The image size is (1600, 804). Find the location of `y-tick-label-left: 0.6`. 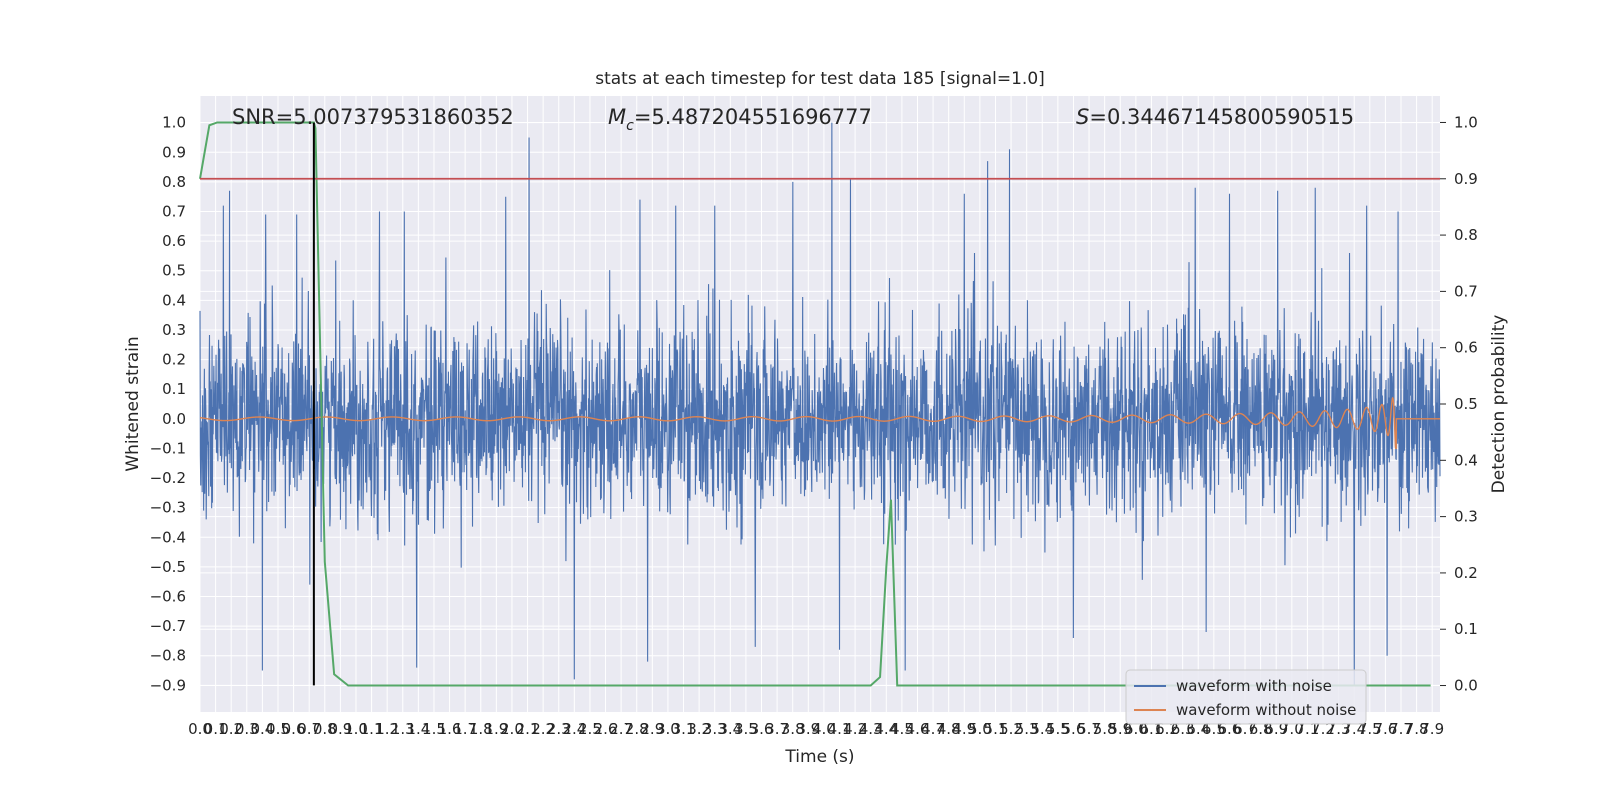

y-tick-label-left: 0.6 is located at coordinates (174, 241).